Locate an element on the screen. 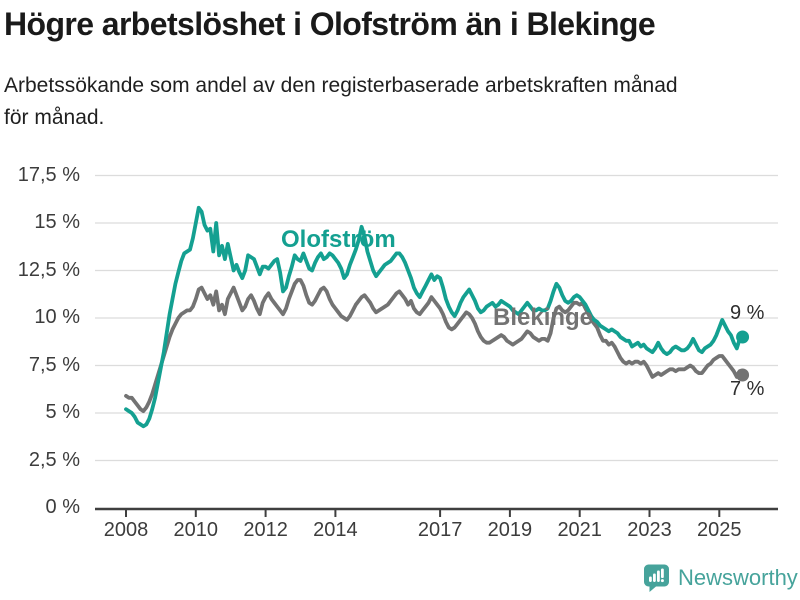 This screenshot has height=600, width=800. y-axis-tick-label: 15 % is located at coordinates (57, 222).